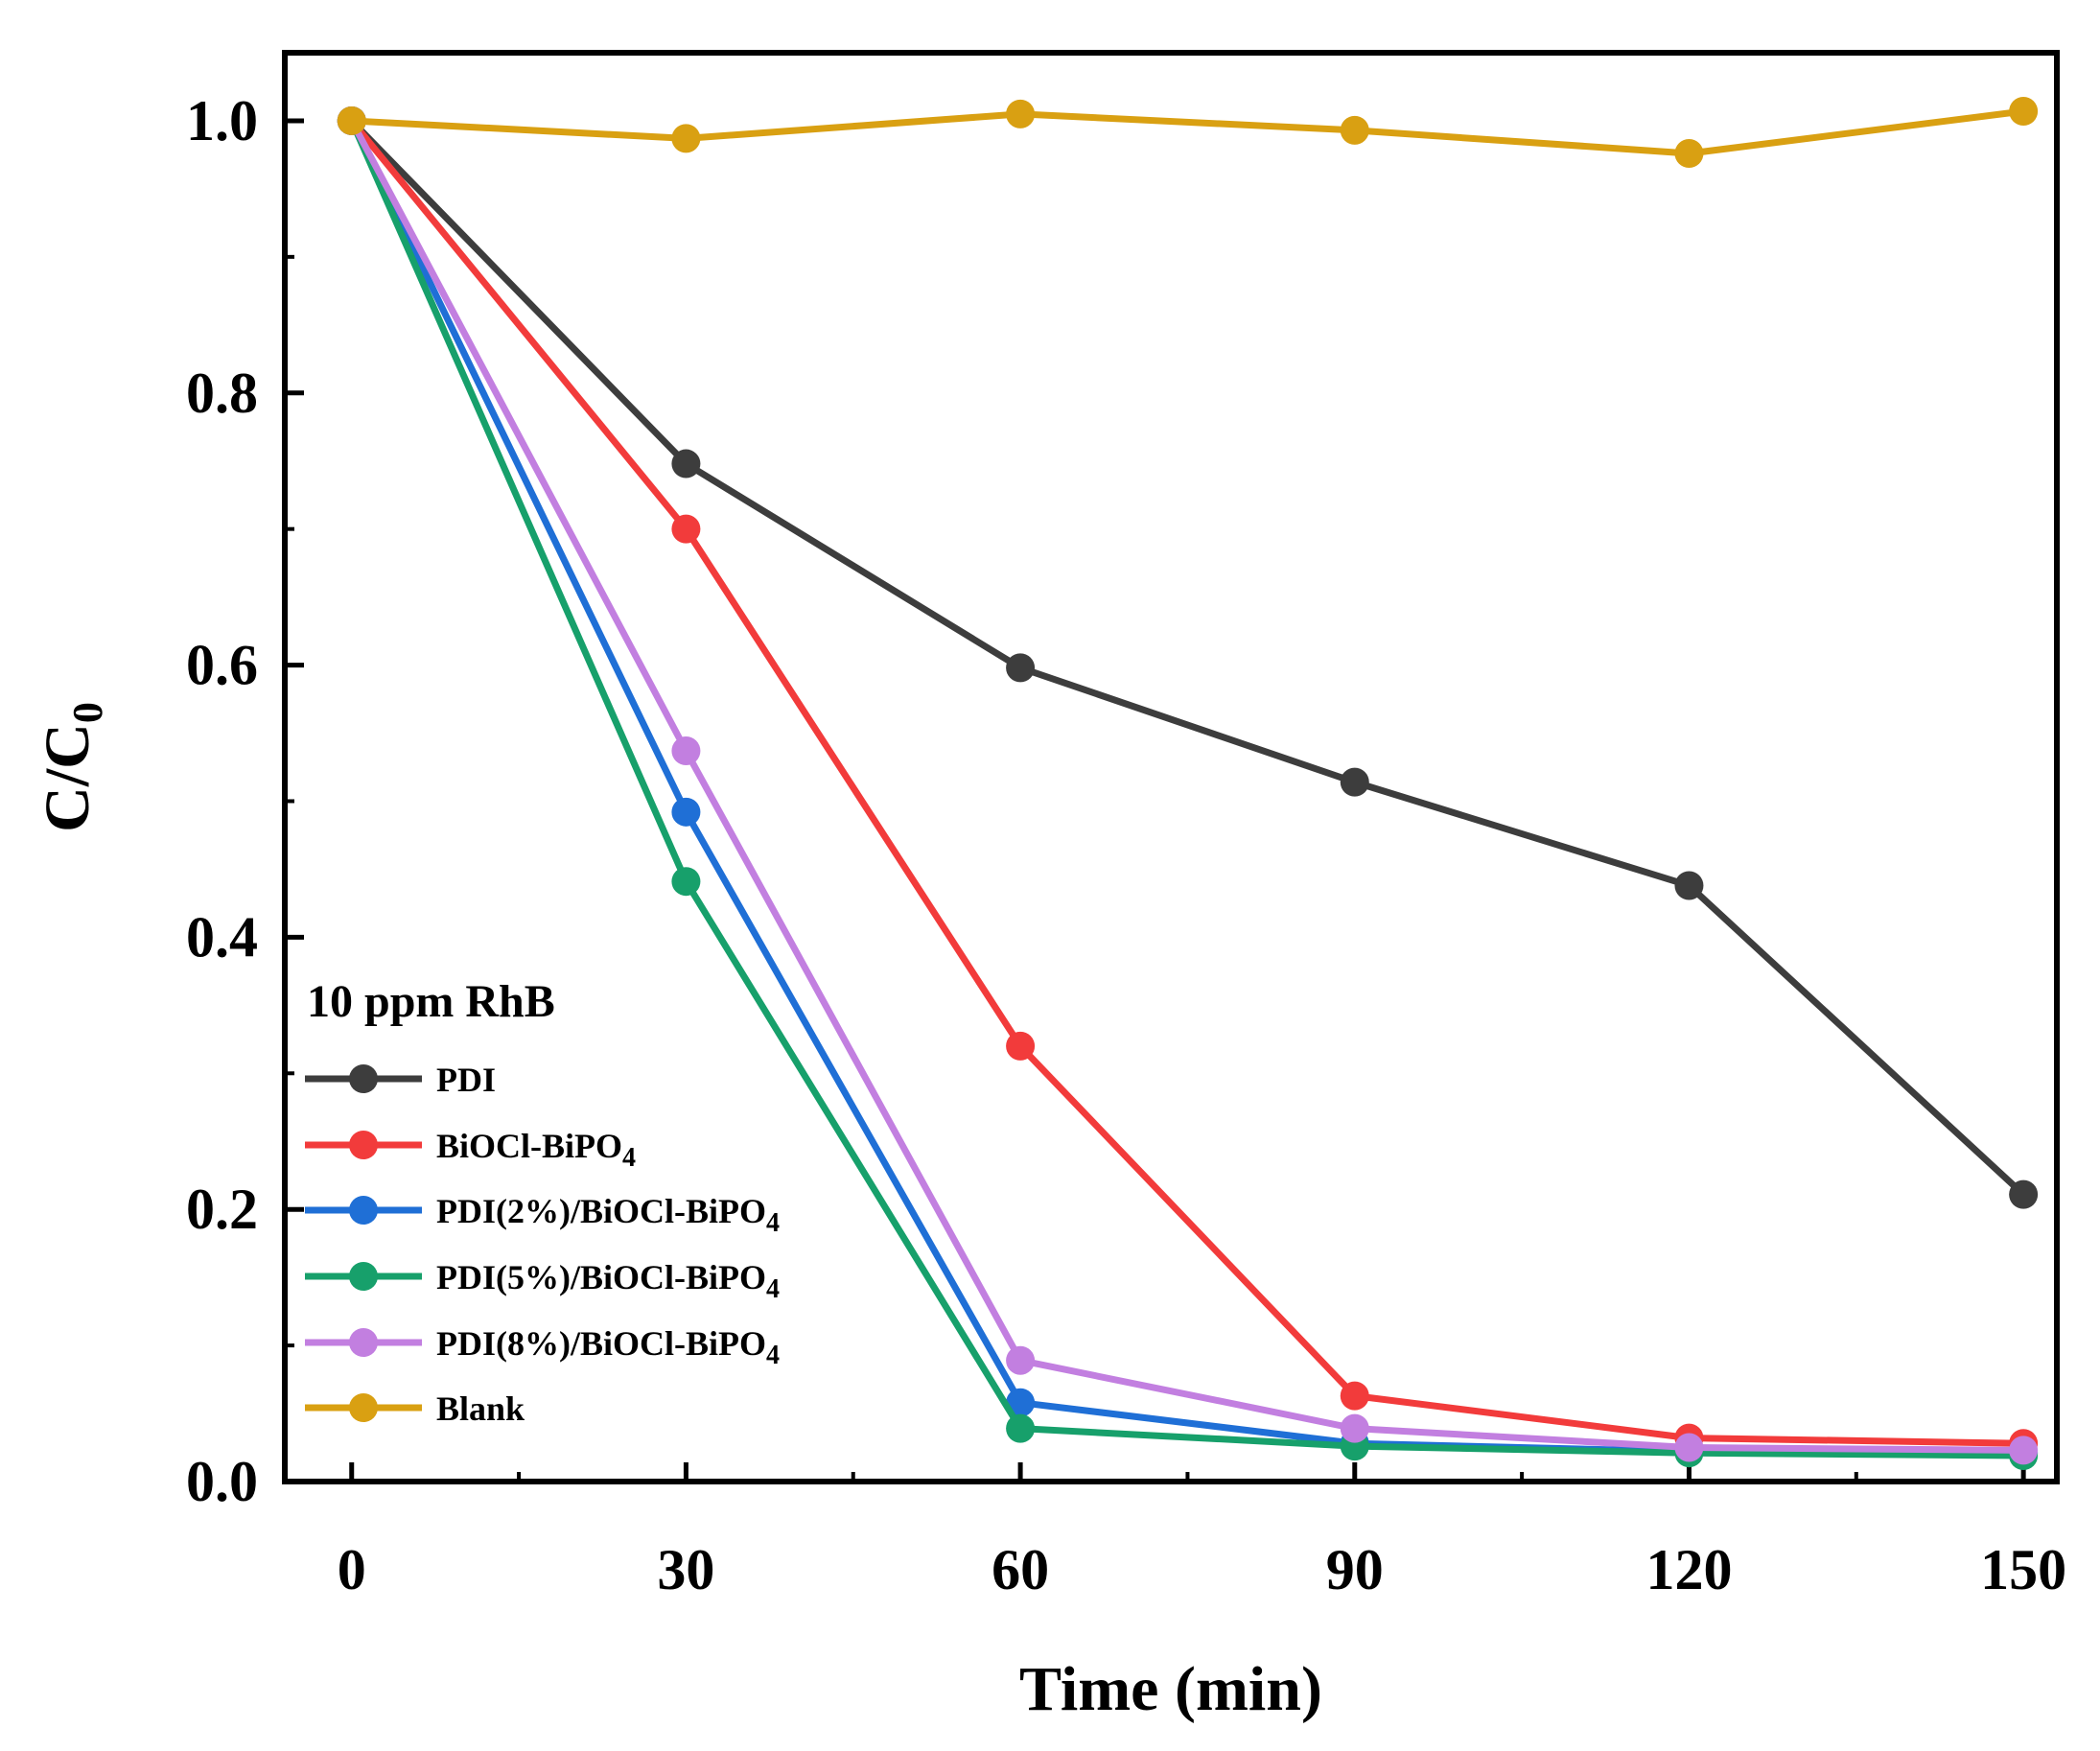  What do you see at coordinates (1020, 1569) in the screenshot?
I see `x-tick-label: 60` at bounding box center [1020, 1569].